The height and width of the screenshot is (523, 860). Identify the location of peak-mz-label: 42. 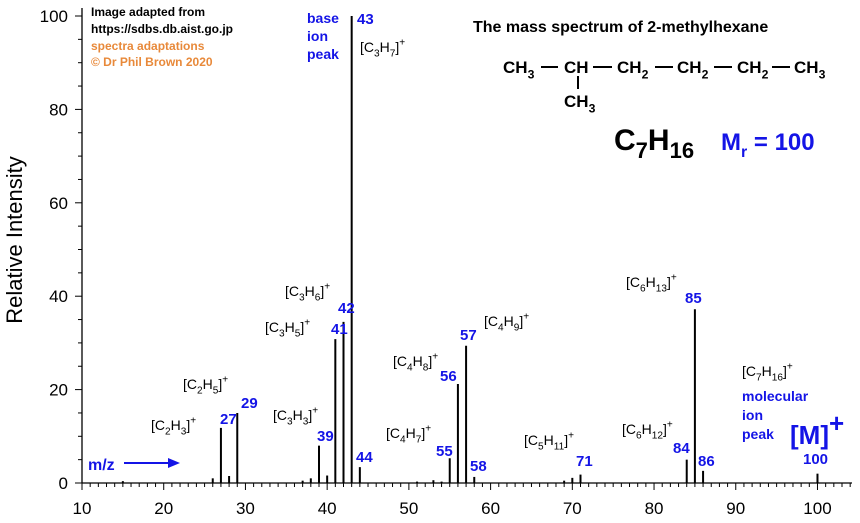
(346, 308).